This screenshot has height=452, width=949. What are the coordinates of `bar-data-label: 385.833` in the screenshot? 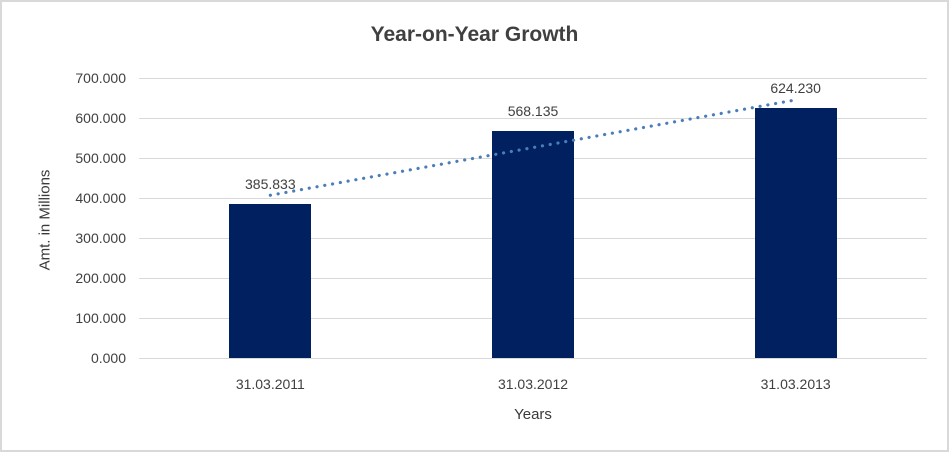 It's located at (270, 183).